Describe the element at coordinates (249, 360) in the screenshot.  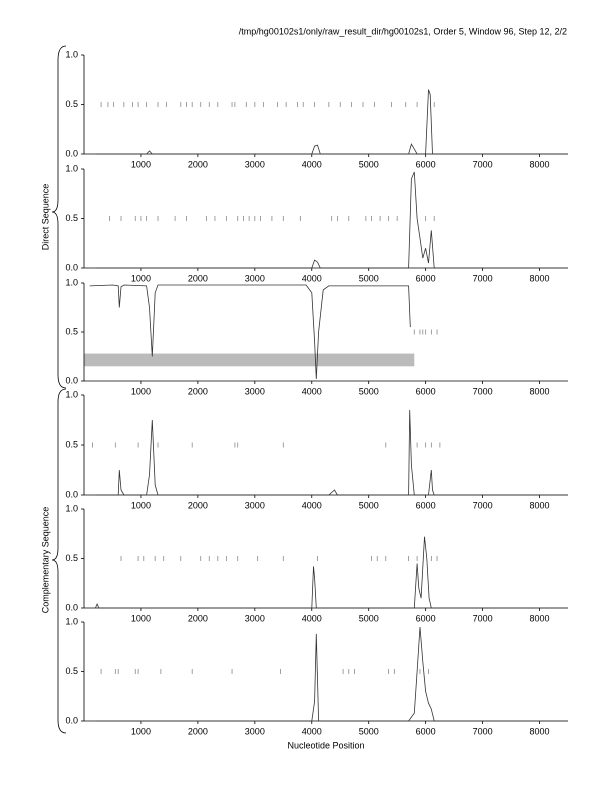
I see `band` at that location.